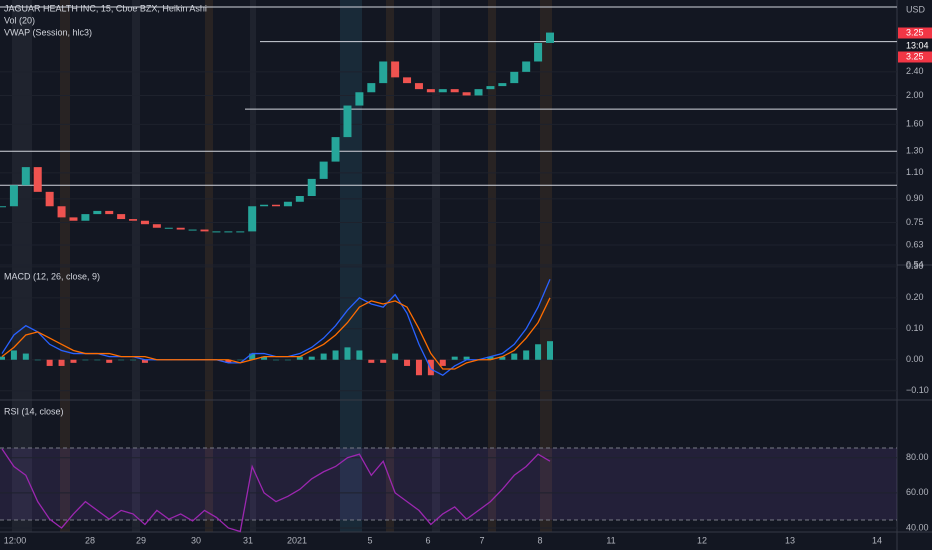 The image size is (932, 550). I want to click on macd-line, so click(276, 327).